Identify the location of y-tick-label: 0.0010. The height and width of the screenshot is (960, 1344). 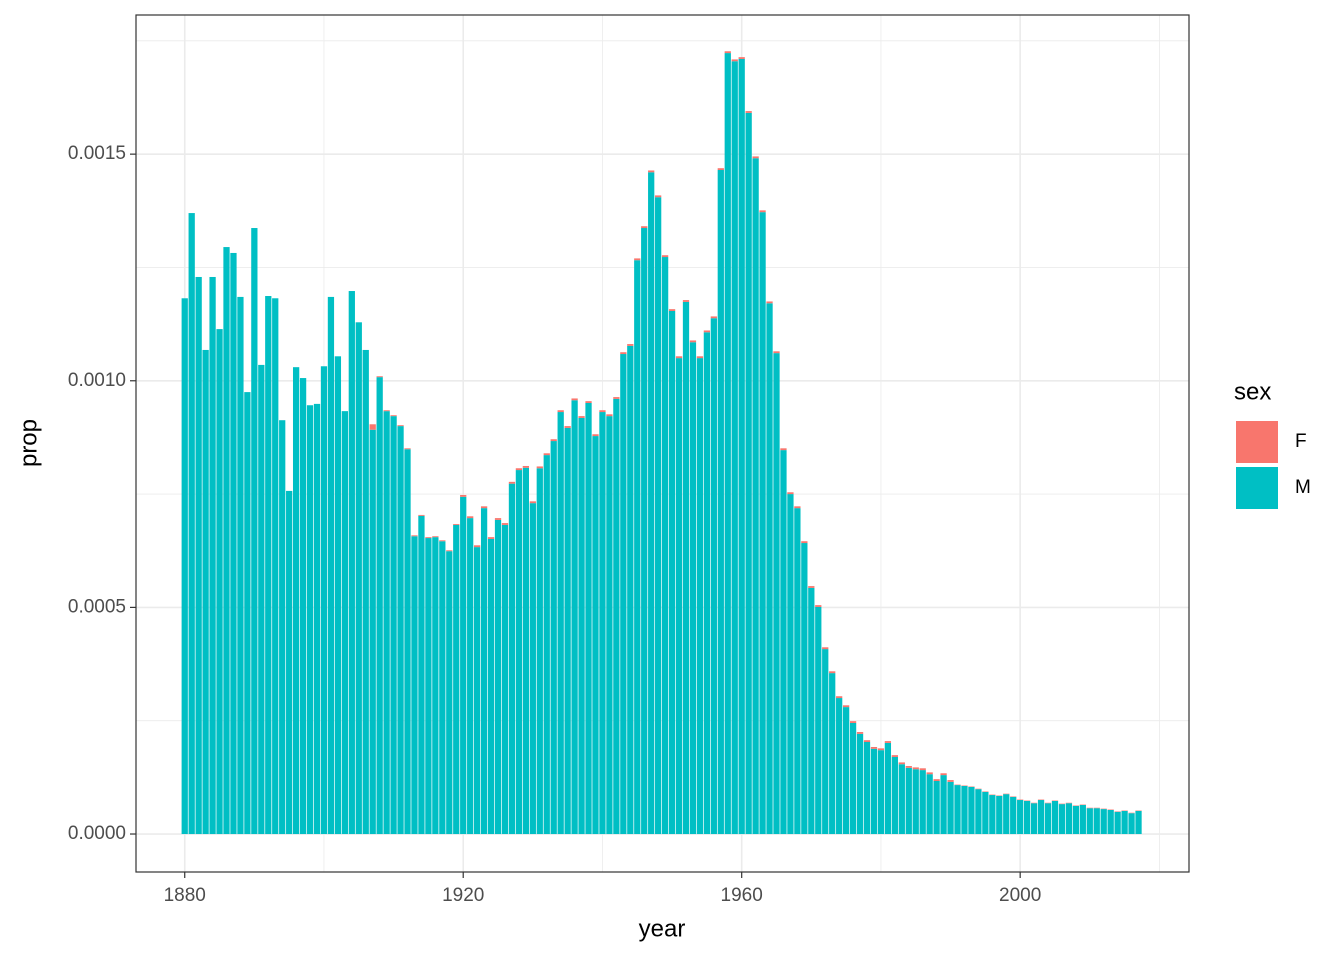
(97, 380).